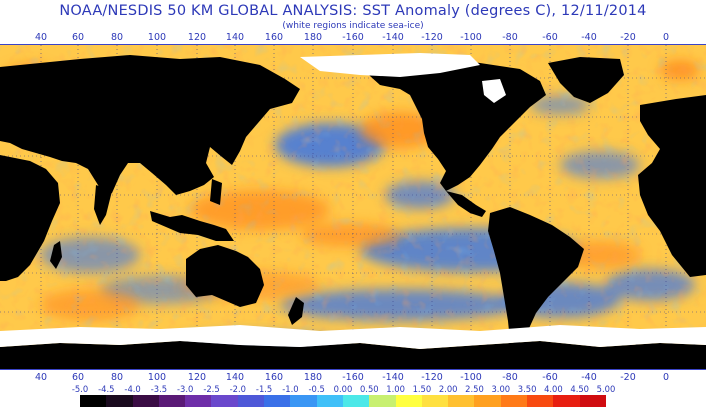 This screenshot has height=407, width=706. I want to click on new-zealand-land, so click(296, 311).